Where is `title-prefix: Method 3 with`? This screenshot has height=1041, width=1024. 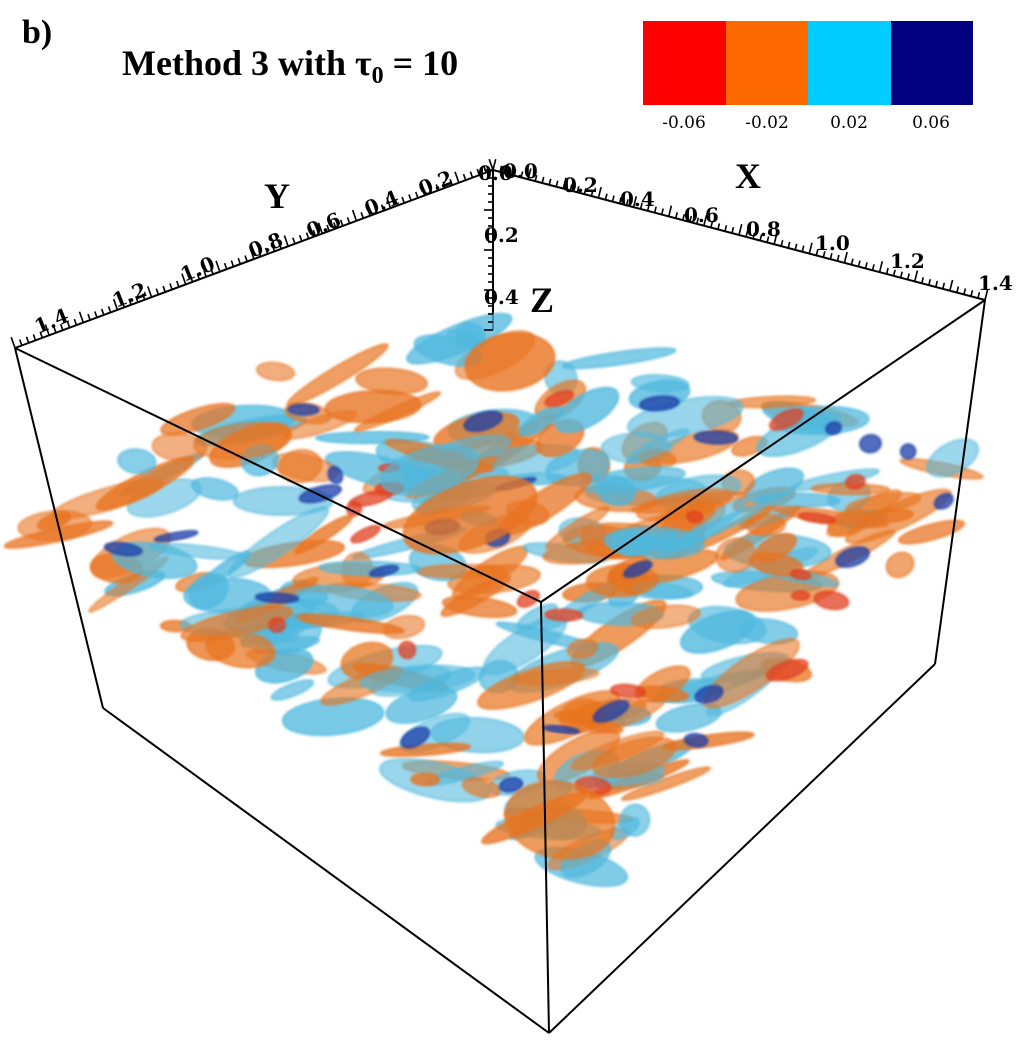
title-prefix: Method 3 with is located at coordinates (238, 63).